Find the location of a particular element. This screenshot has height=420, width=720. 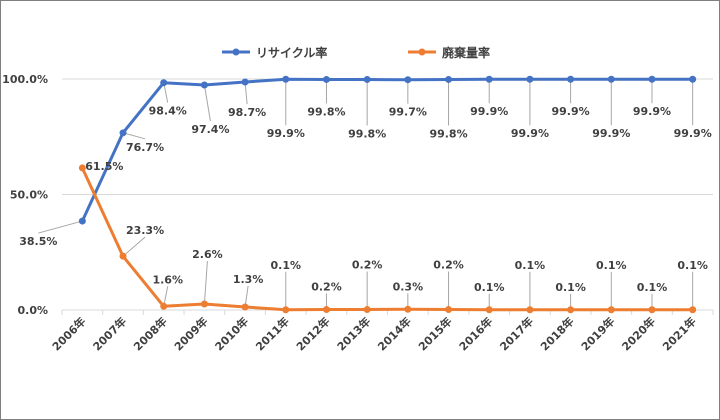

data-label: 0.3% is located at coordinates (408, 286).